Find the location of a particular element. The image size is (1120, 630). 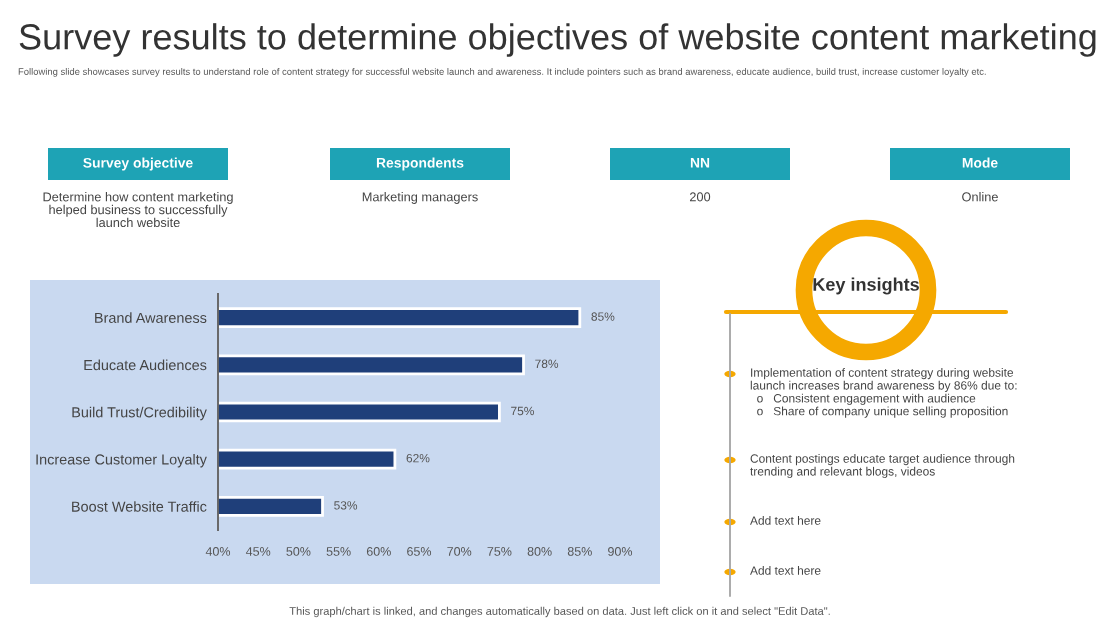

chart-title: Survey results to determine objectives of website content marketing is located at coordinates (557, 40).